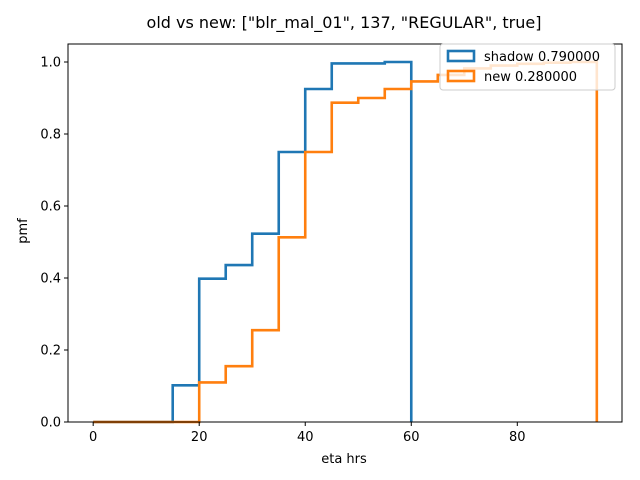 The width and height of the screenshot is (640, 480). Describe the element at coordinates (344, 459) in the screenshot. I see `x-axis-label: eta hrs` at that location.